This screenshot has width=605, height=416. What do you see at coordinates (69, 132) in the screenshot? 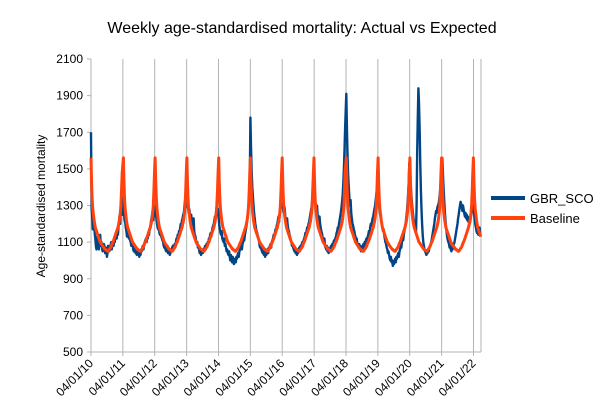
I see `y-tick-label: 1700` at bounding box center [69, 132].